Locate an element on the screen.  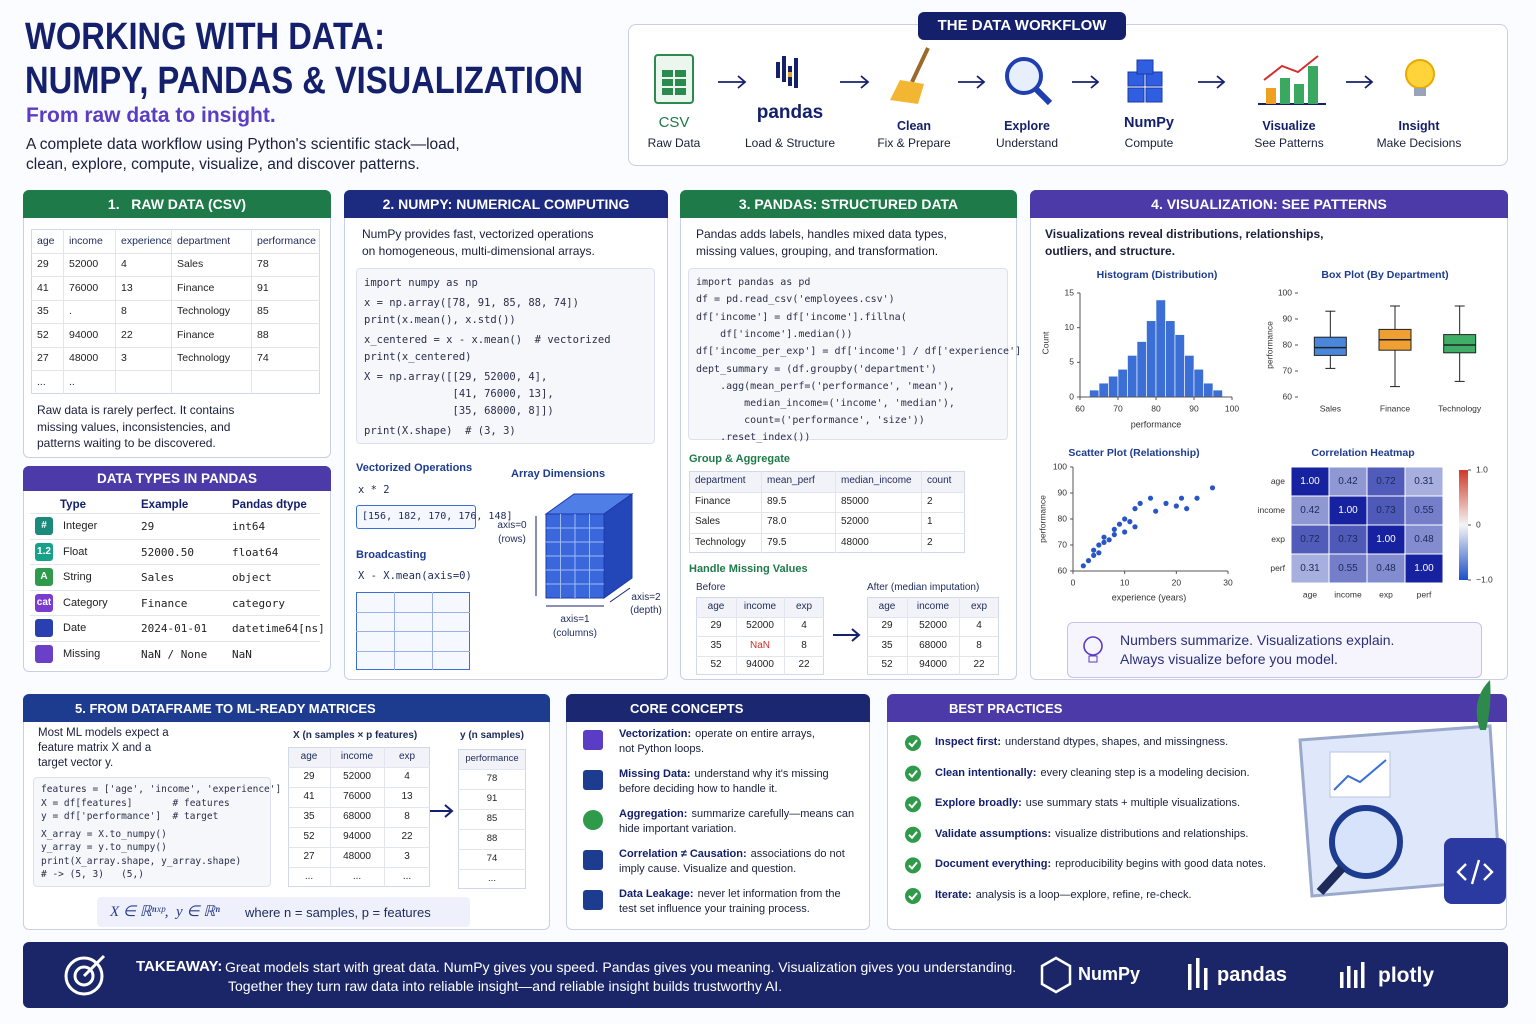
code-line: import pandas as pd is located at coordinates (753, 282).